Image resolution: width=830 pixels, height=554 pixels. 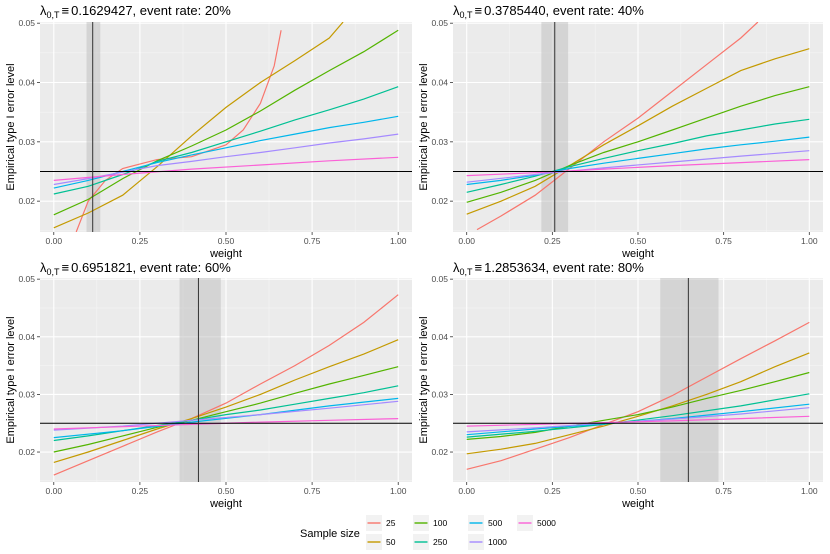 What do you see at coordinates (495, 523) in the screenshot?
I see `legend-label-500: 500` at bounding box center [495, 523].